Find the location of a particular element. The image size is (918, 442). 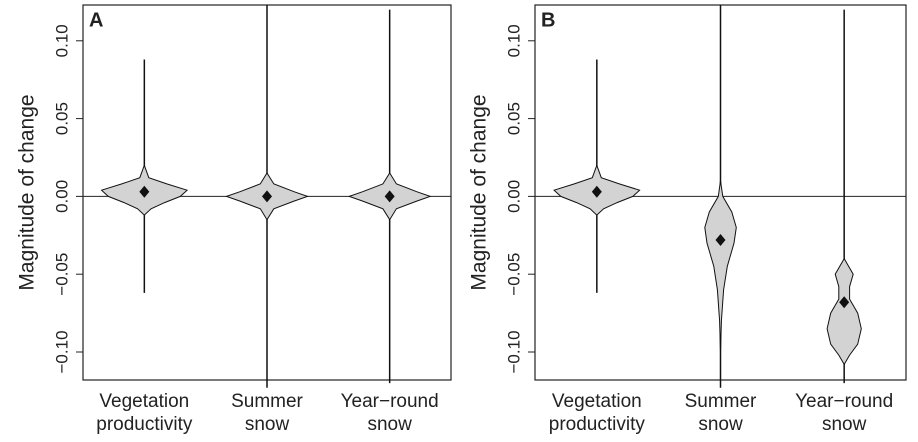

panel-label: A is located at coordinates (96, 20).